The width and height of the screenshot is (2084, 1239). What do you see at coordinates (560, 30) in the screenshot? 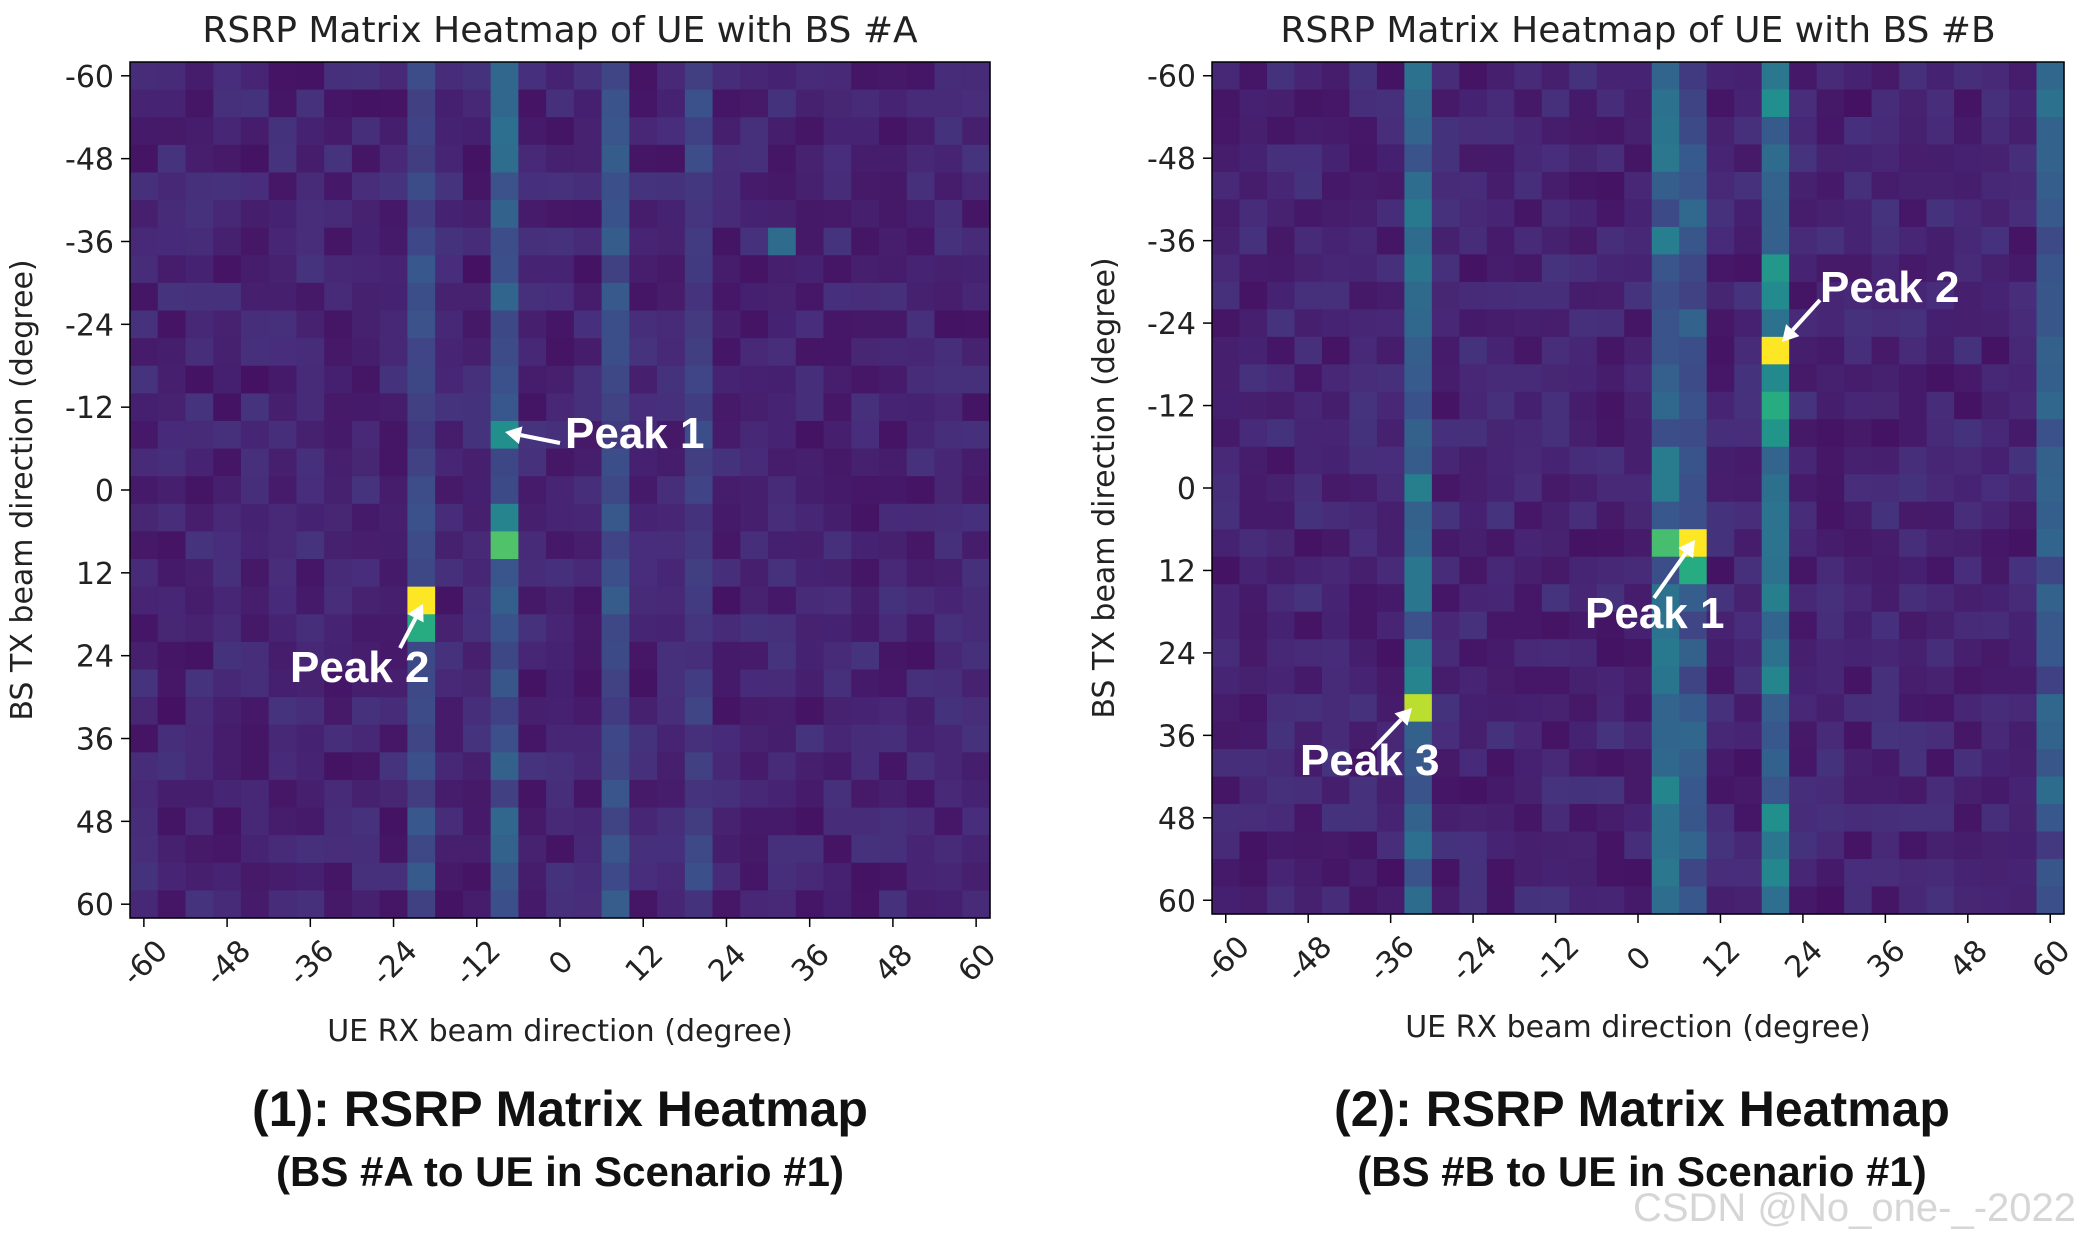
I see `chart-title: RSRP Matrix Heatmap of UE with BS #A` at bounding box center [560, 30].